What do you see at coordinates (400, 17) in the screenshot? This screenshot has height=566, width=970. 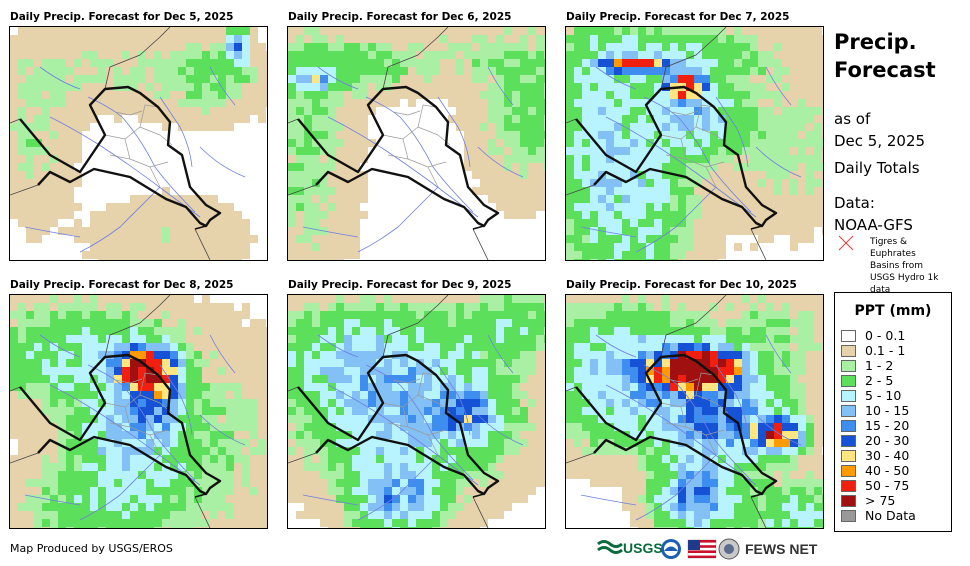 I see `panel-title: Daily Precip. Forecast for Dec 6, 2025` at bounding box center [400, 17].